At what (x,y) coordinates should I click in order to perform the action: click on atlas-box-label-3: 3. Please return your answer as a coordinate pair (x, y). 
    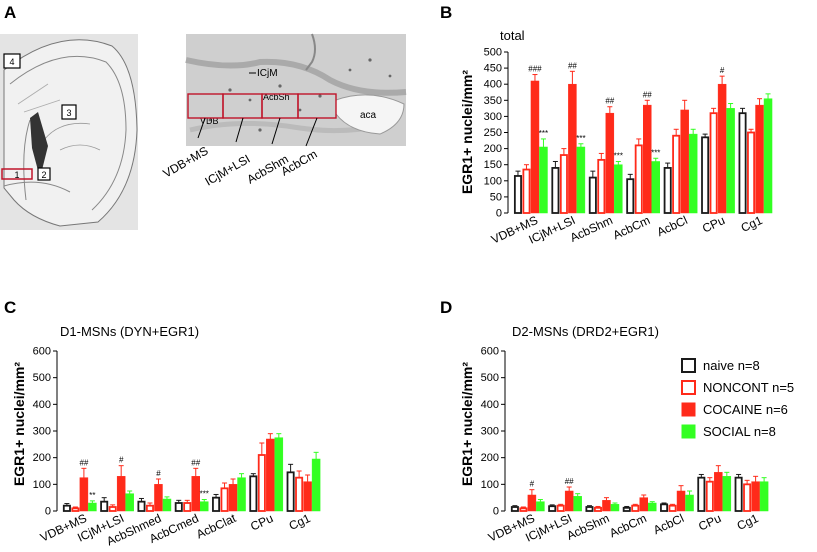
    Looking at the image, I should click on (68, 113).